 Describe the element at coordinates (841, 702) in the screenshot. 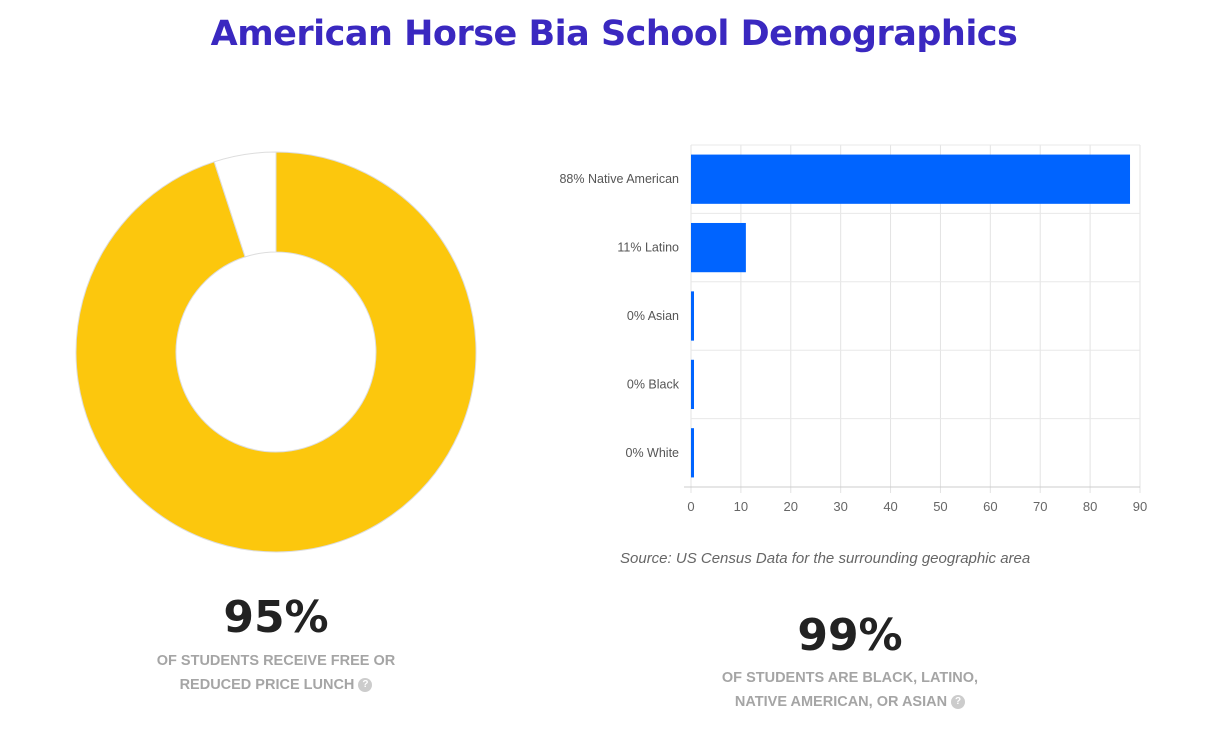

I see `minority-caption-line2: NATIVE AMERICAN, OR ASIAN` at that location.